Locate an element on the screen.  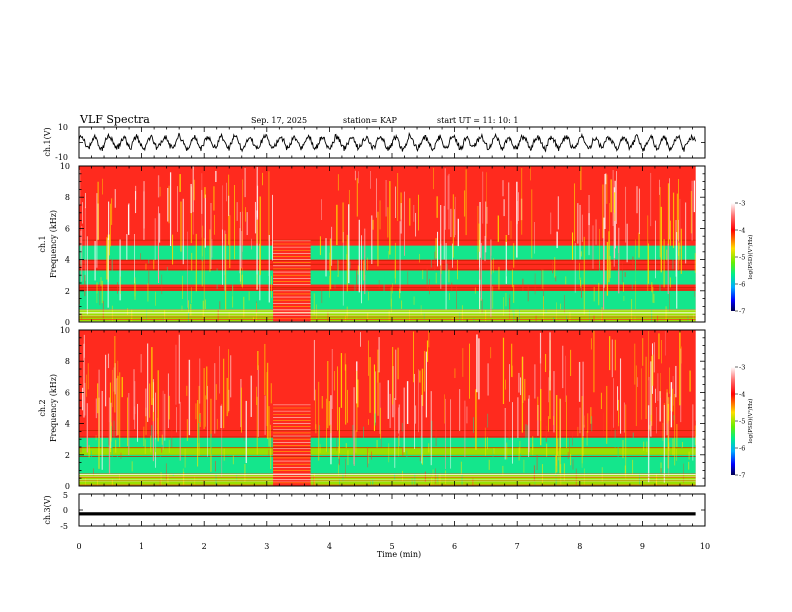
ch1-waveform-trace is located at coordinates (387, 142).